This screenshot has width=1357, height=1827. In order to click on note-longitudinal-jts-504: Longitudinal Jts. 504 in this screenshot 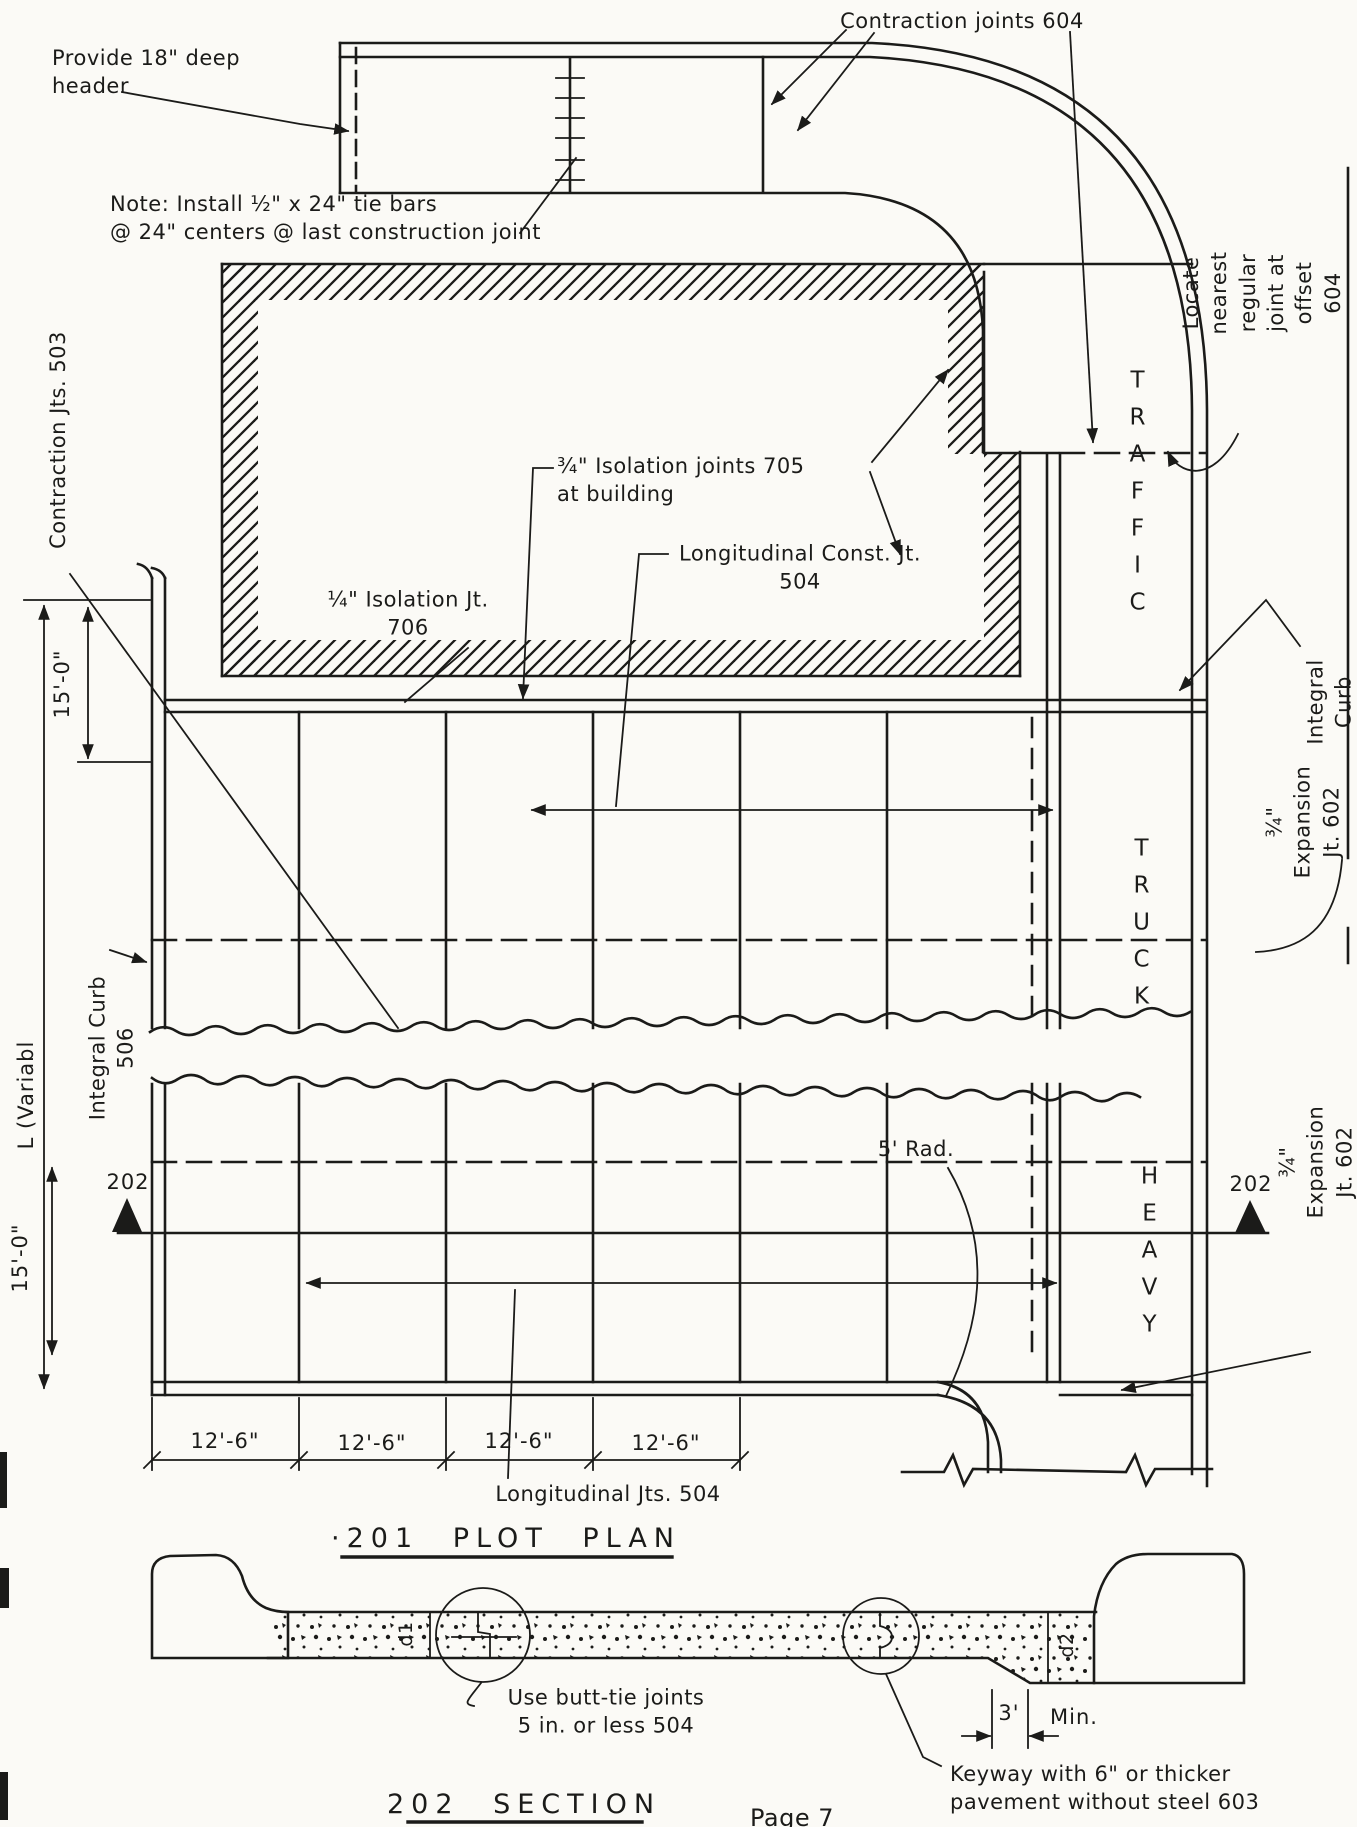, I will do `click(608, 1493)`.